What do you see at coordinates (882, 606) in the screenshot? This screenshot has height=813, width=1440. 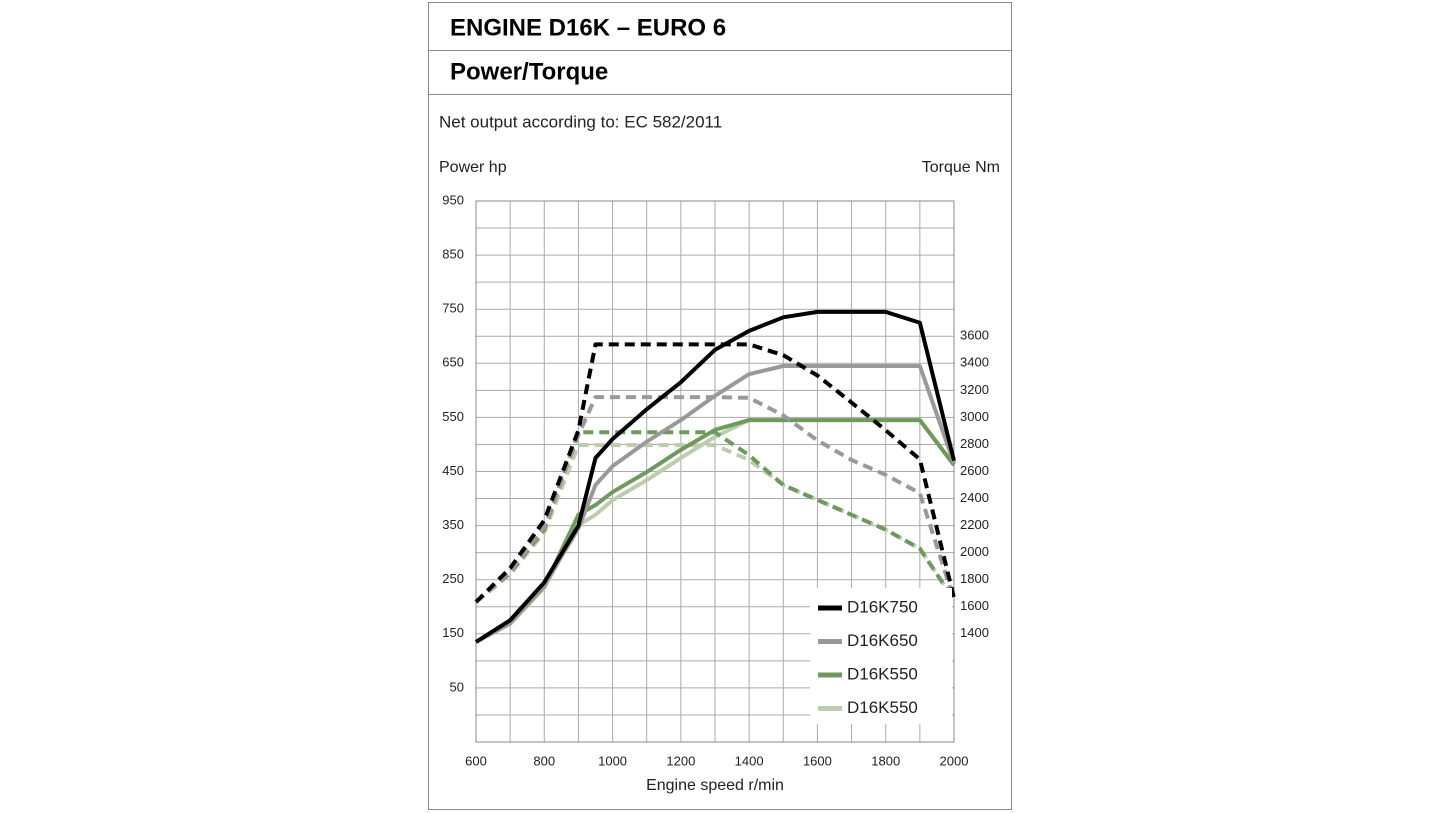 I see `legend-label: D16K750` at bounding box center [882, 606].